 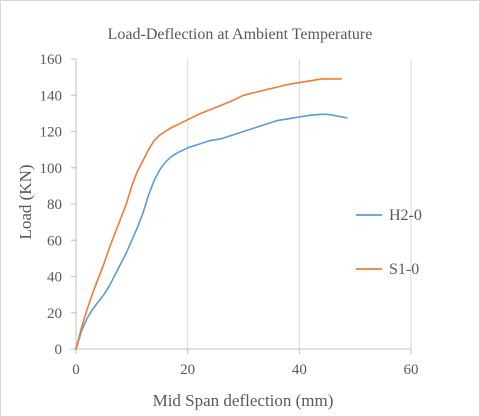 What do you see at coordinates (187, 370) in the screenshot?
I see `x-tick-label: 20` at bounding box center [187, 370].